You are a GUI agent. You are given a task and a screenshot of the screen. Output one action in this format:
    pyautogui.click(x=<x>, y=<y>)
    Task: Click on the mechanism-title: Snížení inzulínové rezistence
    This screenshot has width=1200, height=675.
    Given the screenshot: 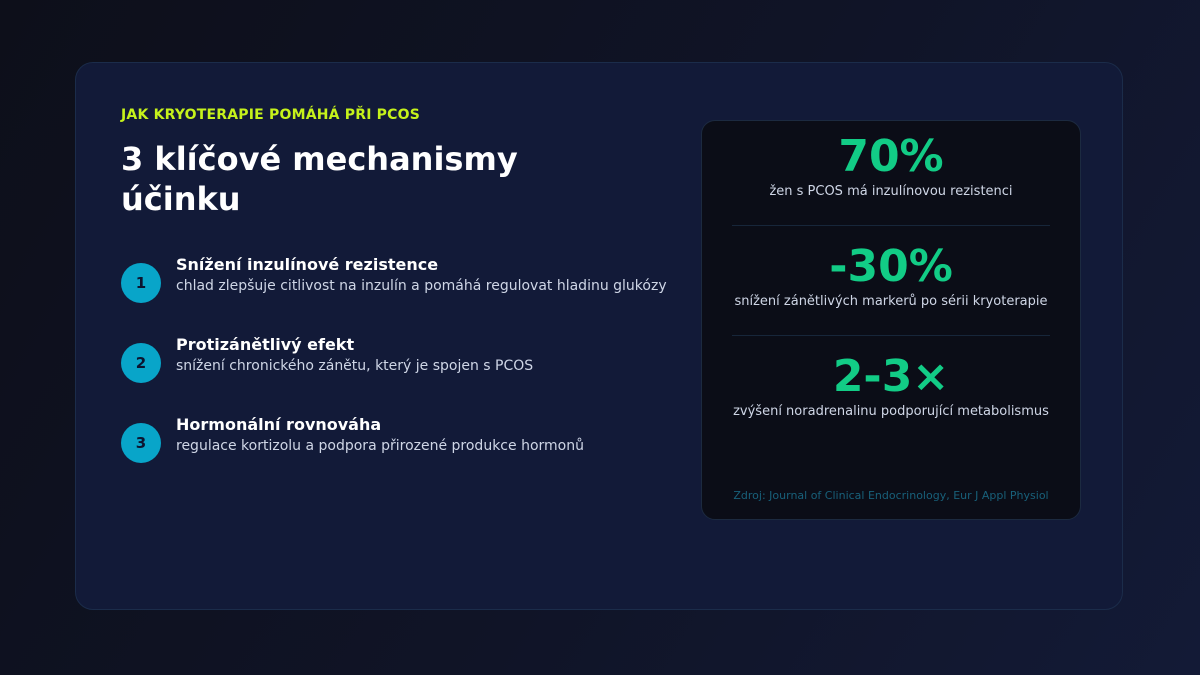 What is the action you would take?
    pyautogui.click(x=307, y=264)
    